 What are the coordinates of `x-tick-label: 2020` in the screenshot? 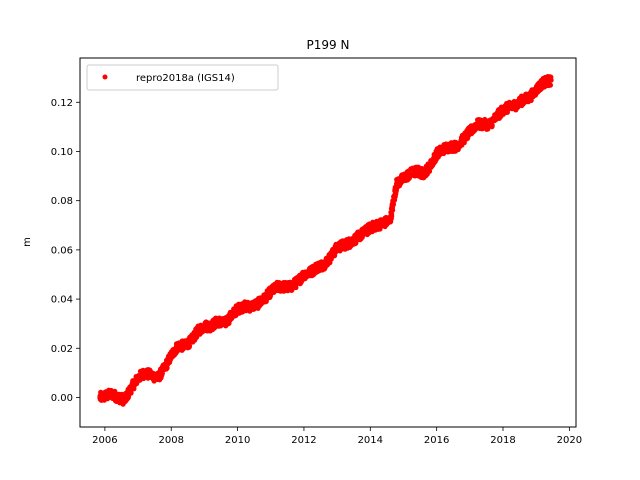 It's located at (569, 440).